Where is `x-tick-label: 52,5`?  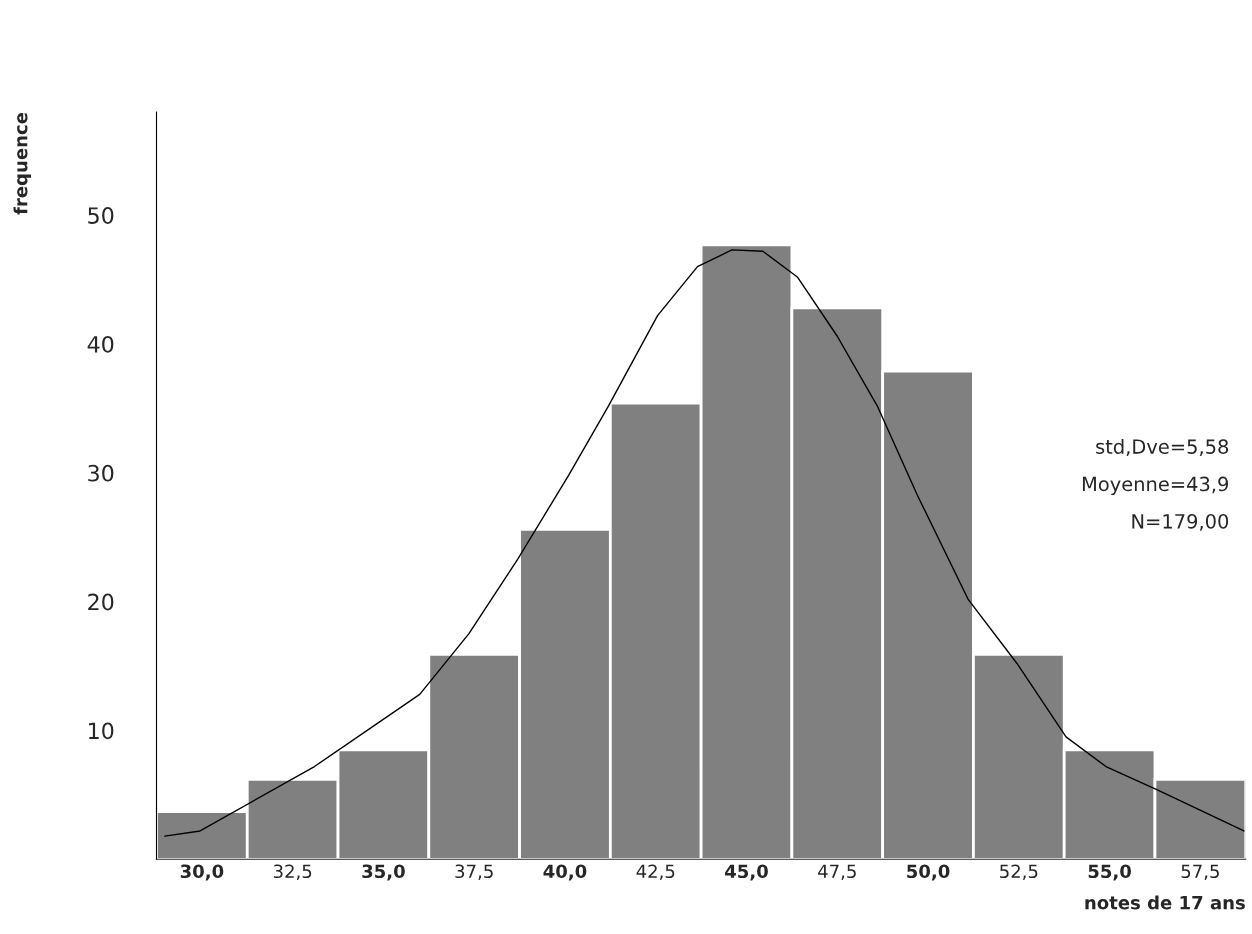 x-tick-label: 52,5 is located at coordinates (1019, 872).